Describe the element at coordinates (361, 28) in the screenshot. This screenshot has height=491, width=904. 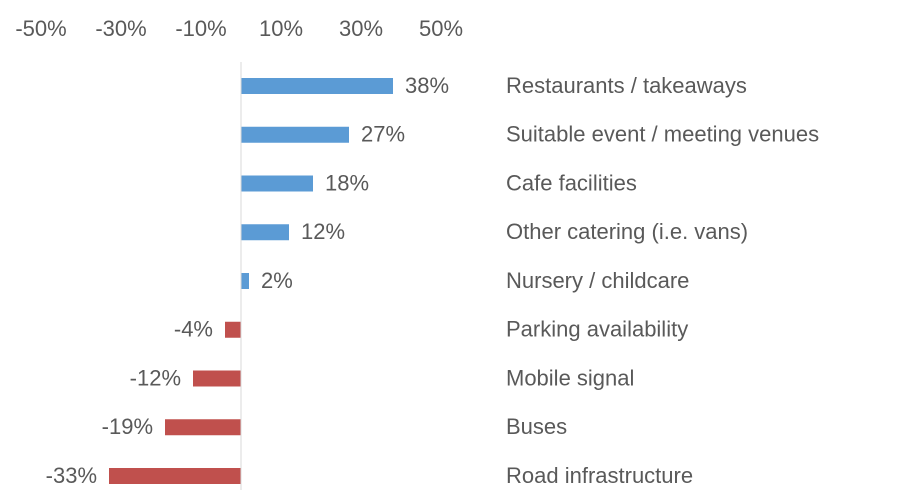
I see `x-tick-label: 30%` at that location.